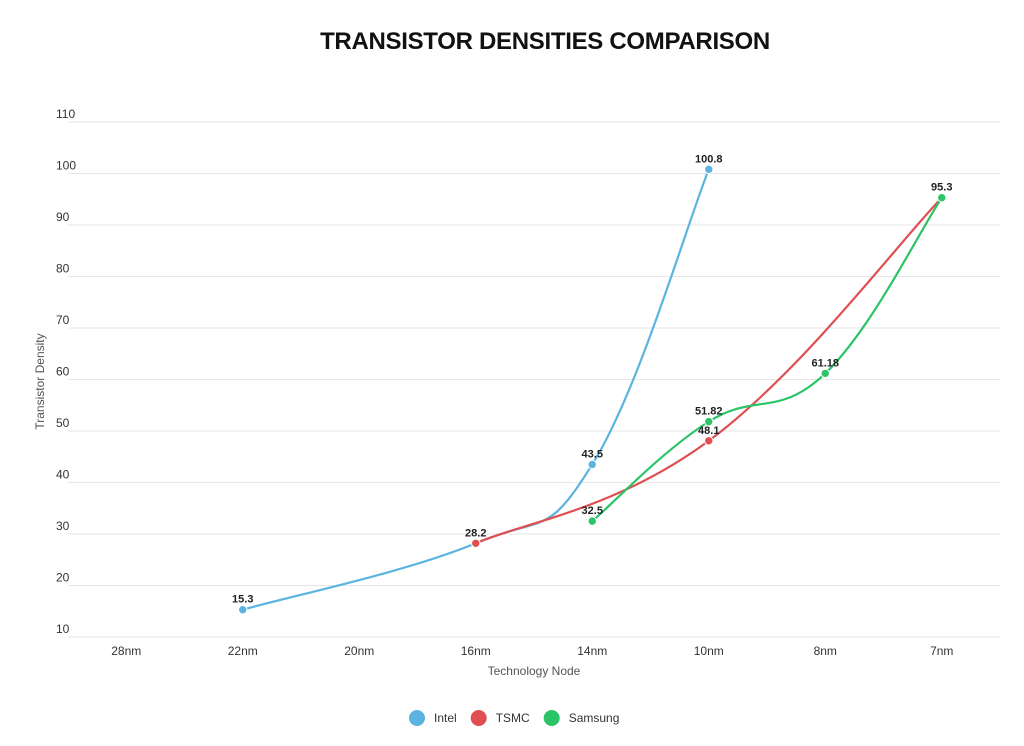 The height and width of the screenshot is (746, 1024). Describe the element at coordinates (63, 629) in the screenshot. I see `y-tick-label: 10` at that location.